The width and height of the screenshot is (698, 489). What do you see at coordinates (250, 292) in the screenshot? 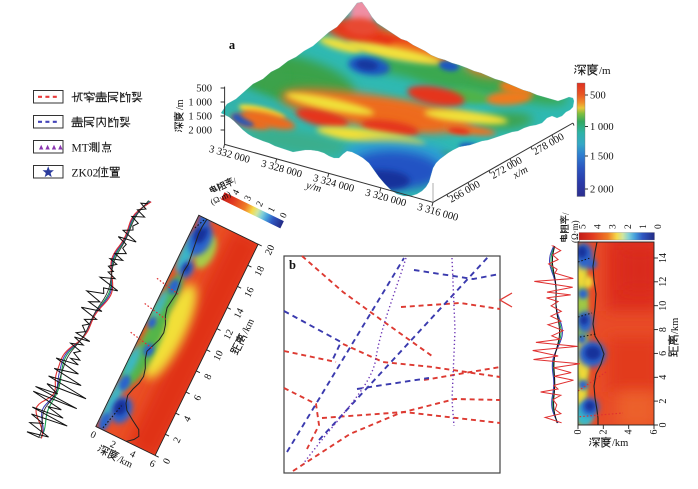
I see `svg-text: 16` at bounding box center [250, 292].